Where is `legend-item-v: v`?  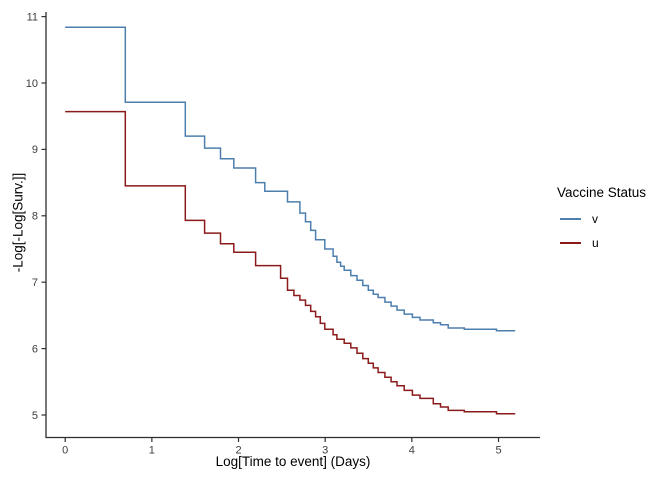
legend-item-v: v is located at coordinates (613, 219).